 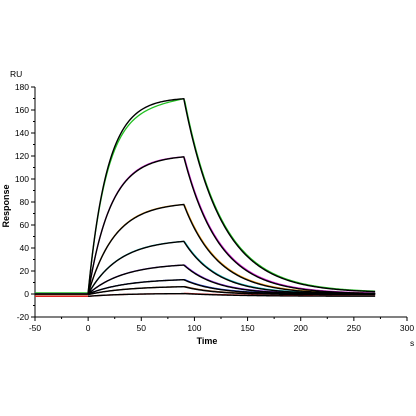 I want to click on x-tick-label: 200, so click(x=301, y=328).